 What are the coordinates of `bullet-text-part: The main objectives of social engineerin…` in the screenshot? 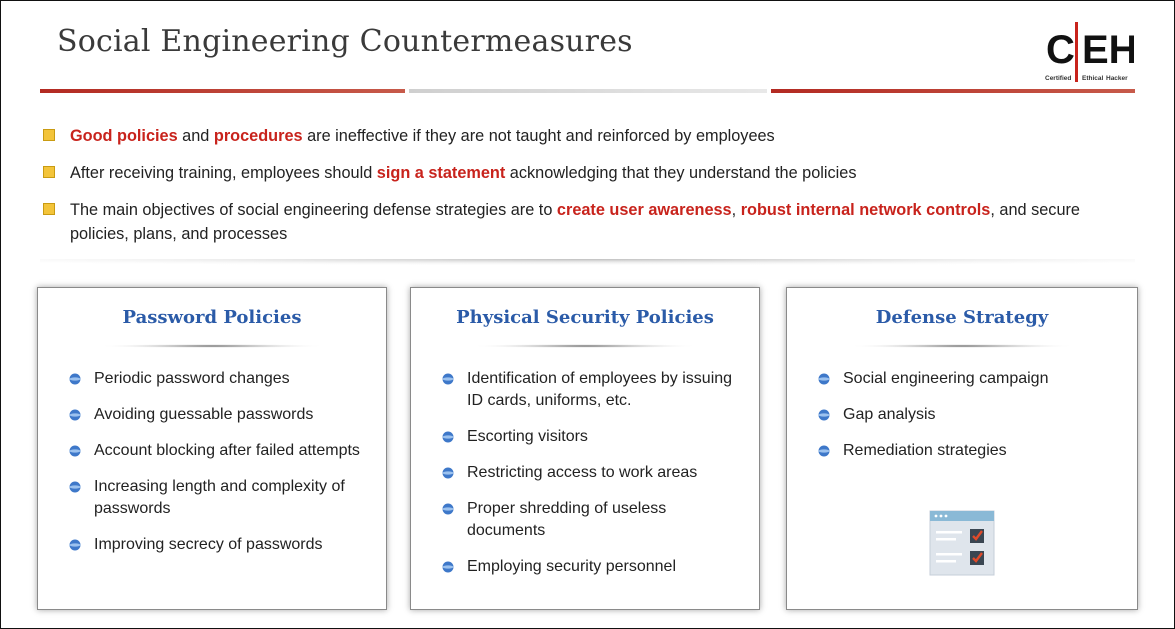 It's located at (313, 210).